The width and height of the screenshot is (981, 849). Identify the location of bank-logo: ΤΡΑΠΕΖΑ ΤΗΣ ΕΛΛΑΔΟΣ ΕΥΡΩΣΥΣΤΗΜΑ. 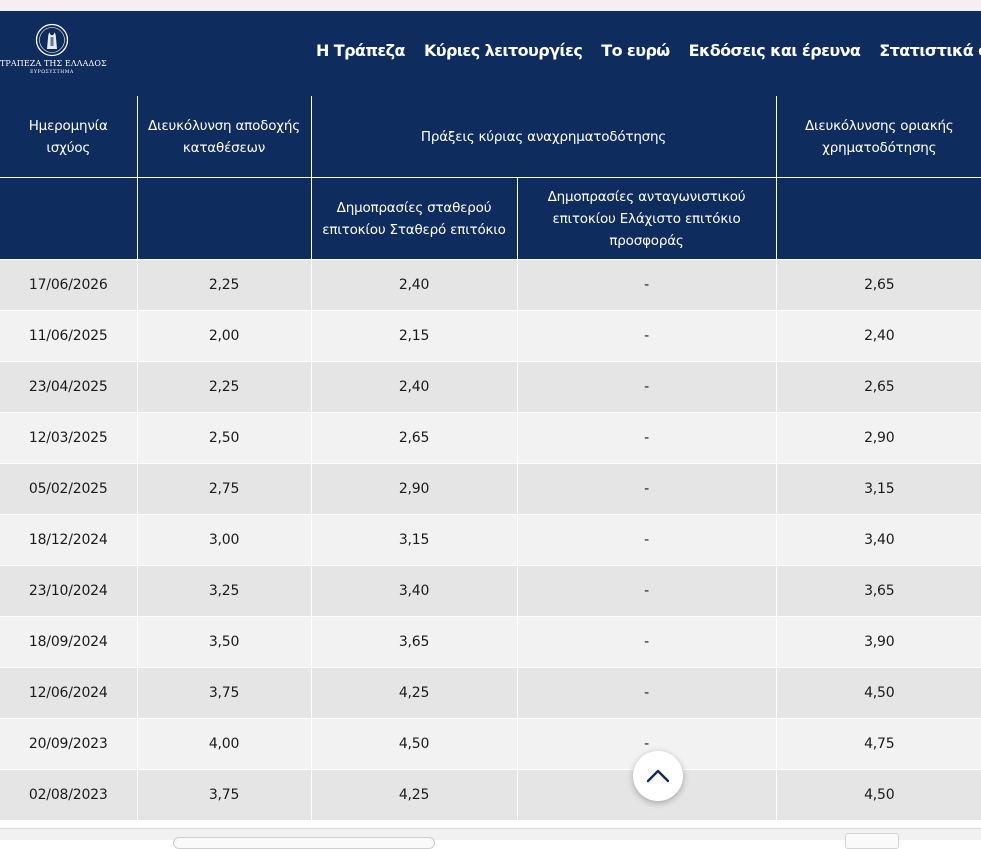
(53, 55).